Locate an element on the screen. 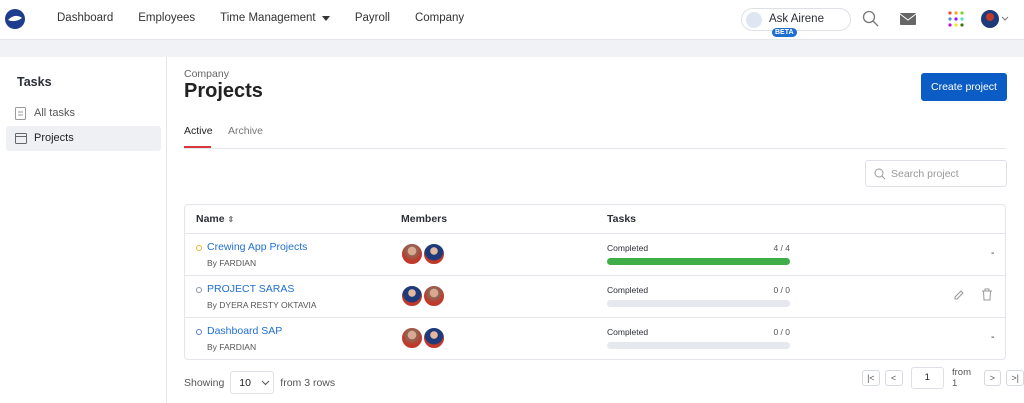  sidebar-item-active: Projects is located at coordinates (83, 138).